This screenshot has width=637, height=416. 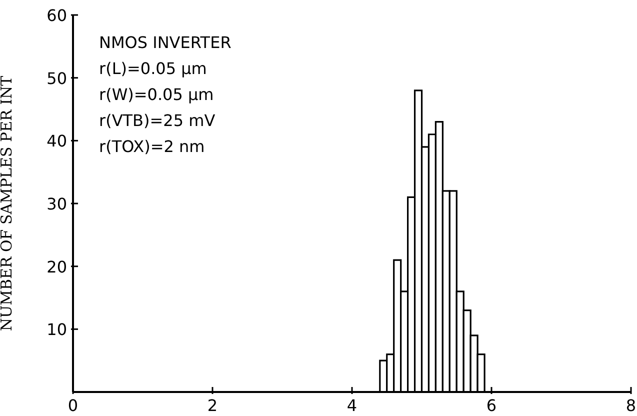 I want to click on annotation: r(TOX)=2 nm, so click(x=152, y=147).